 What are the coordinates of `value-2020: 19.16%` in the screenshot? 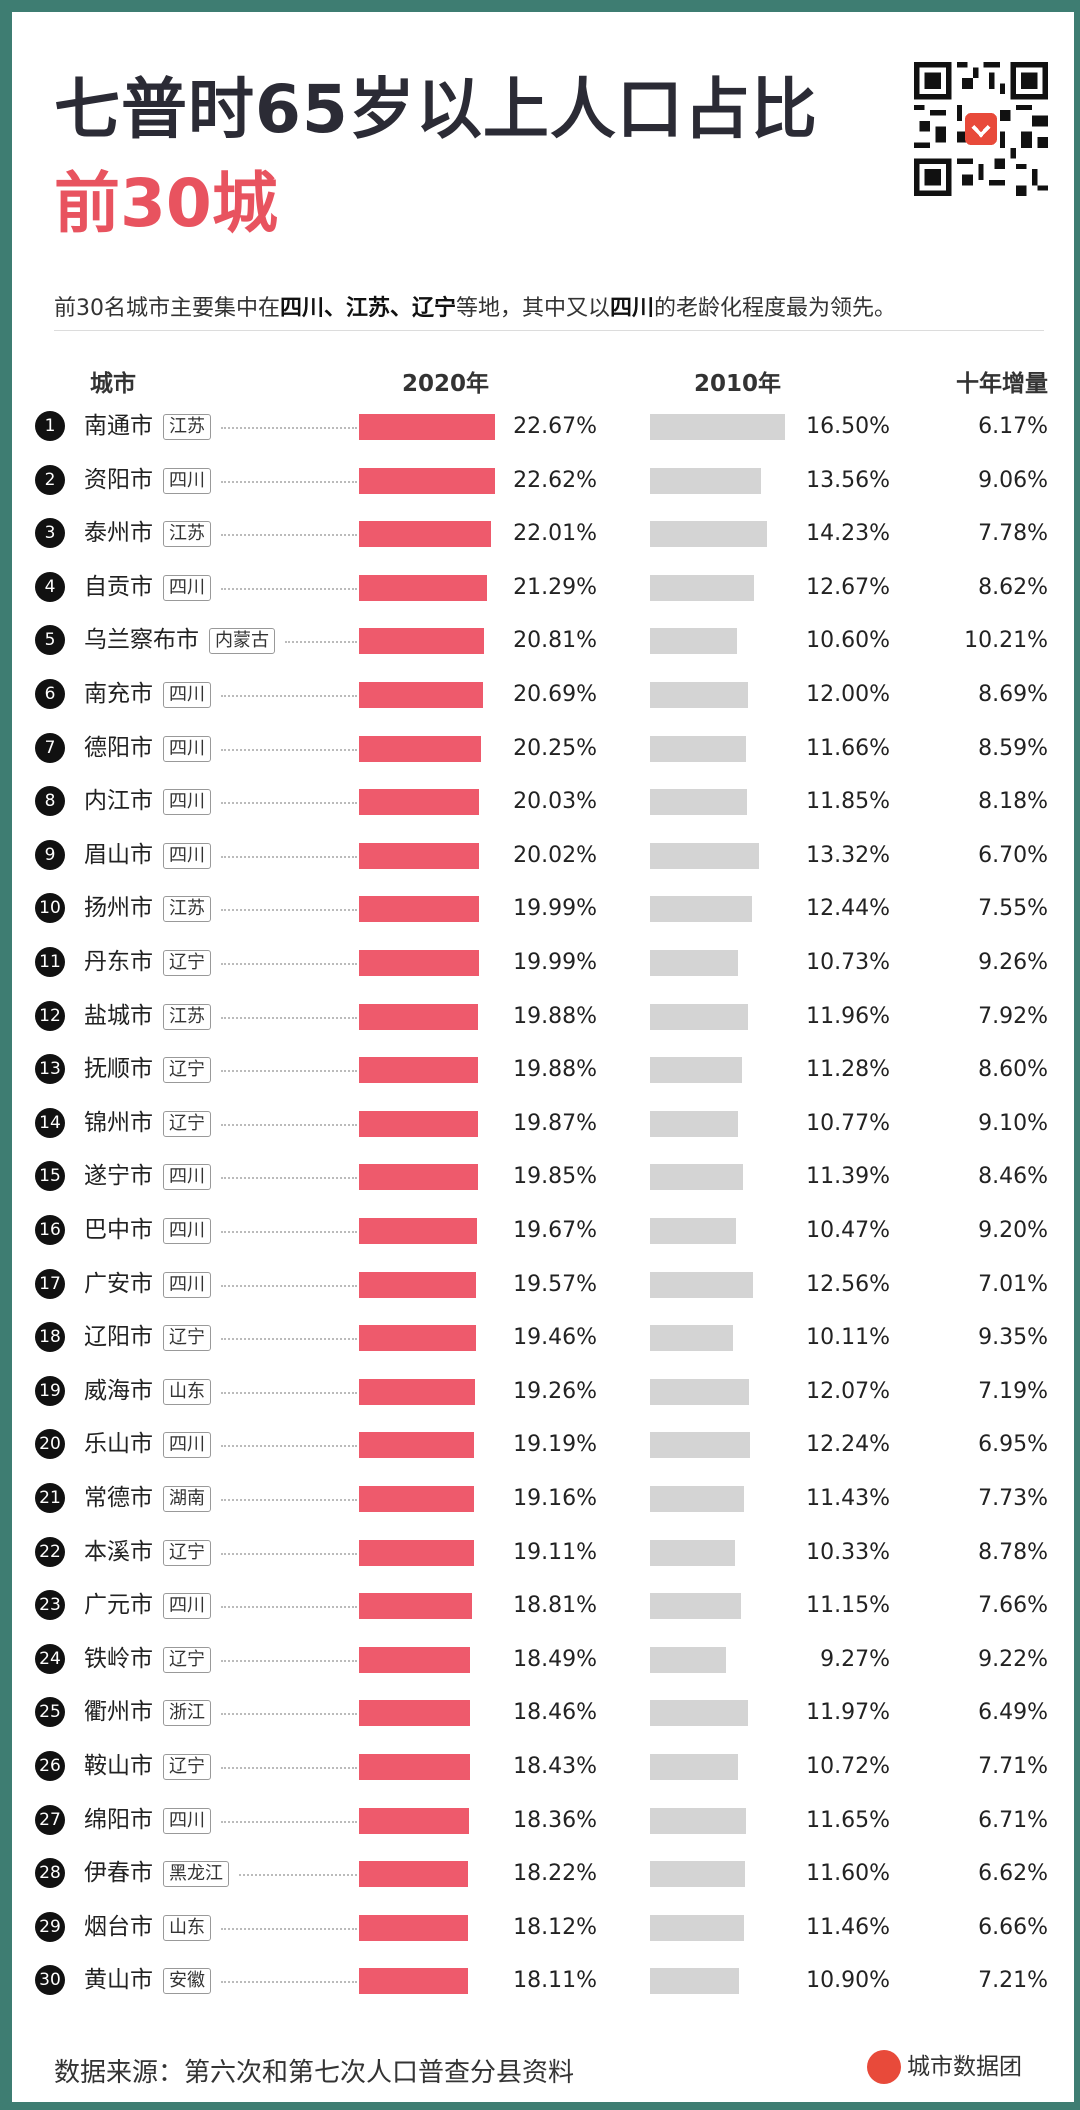 It's located at (555, 1498).